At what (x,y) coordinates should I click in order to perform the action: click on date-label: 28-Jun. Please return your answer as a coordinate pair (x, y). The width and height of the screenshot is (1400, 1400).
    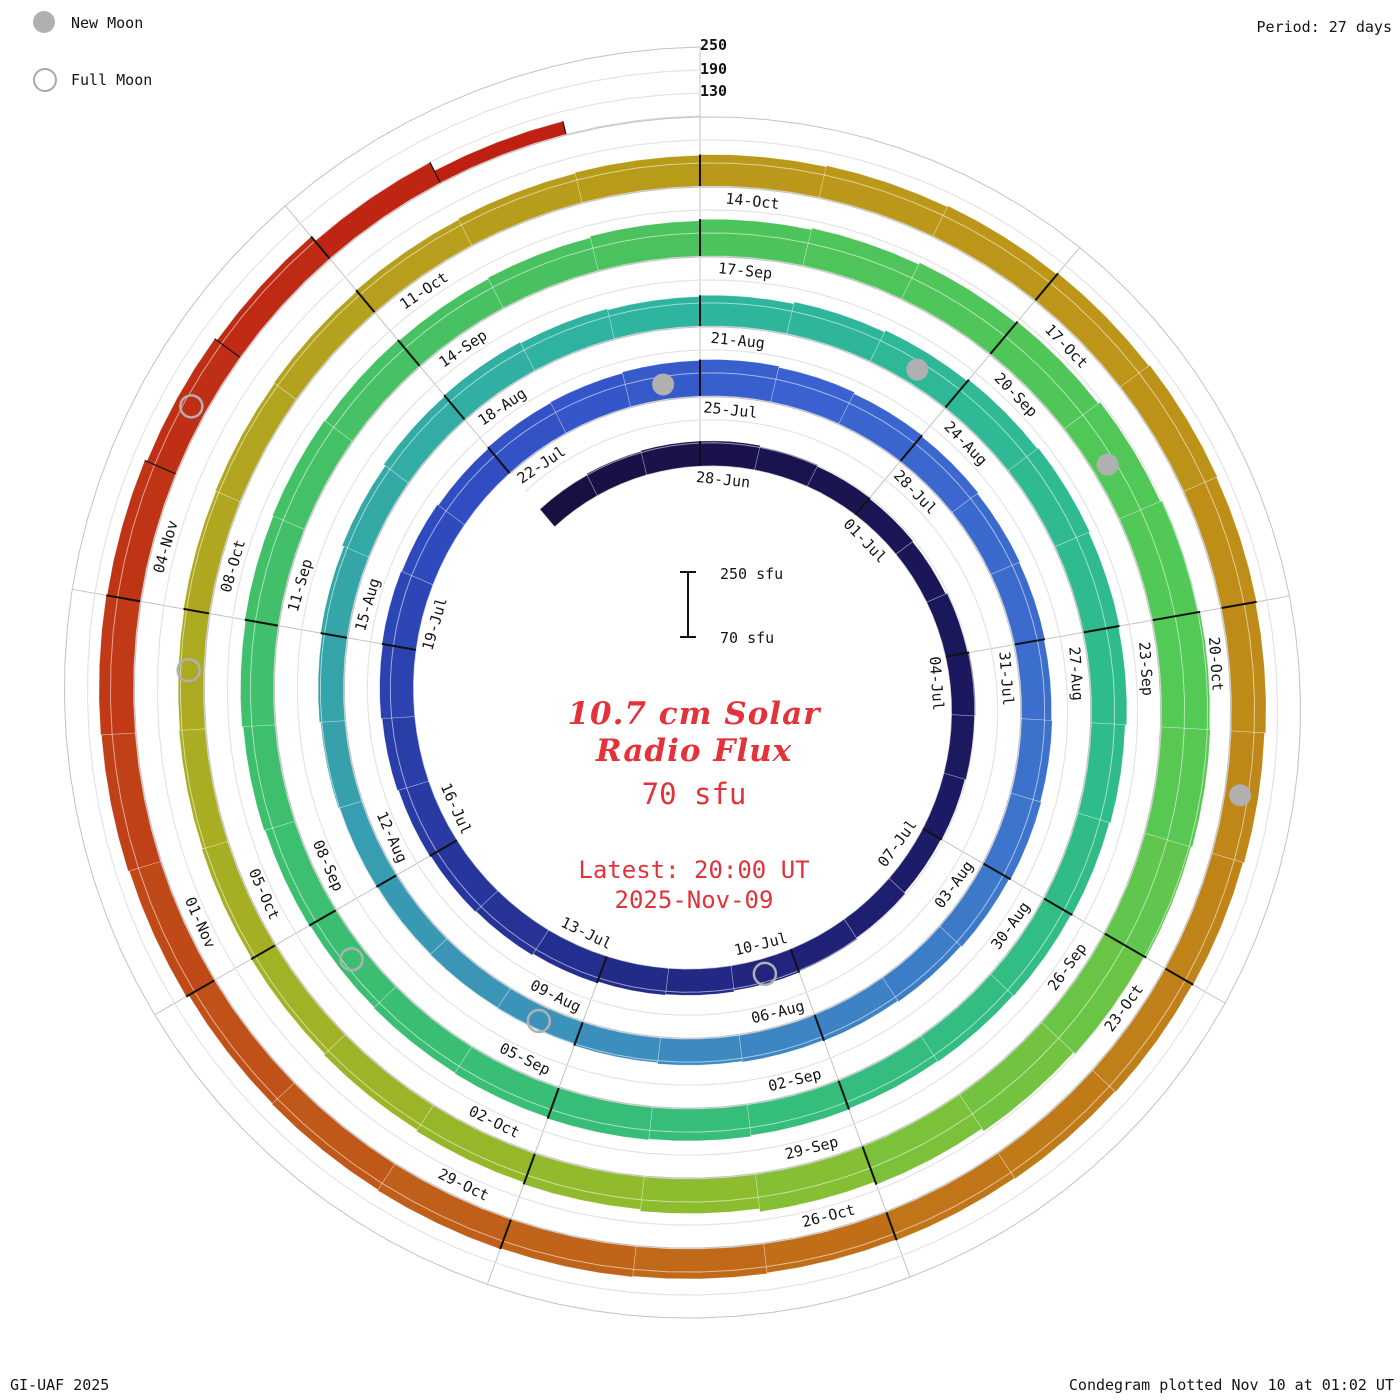
    Looking at the image, I should click on (723, 480).